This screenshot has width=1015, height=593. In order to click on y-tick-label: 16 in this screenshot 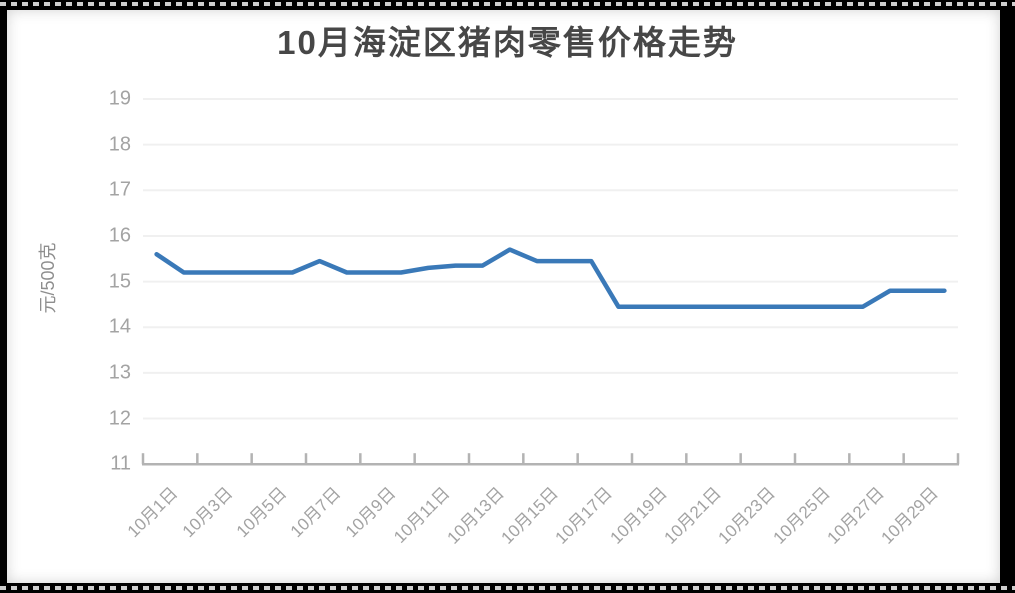, I will do `click(119, 235)`.